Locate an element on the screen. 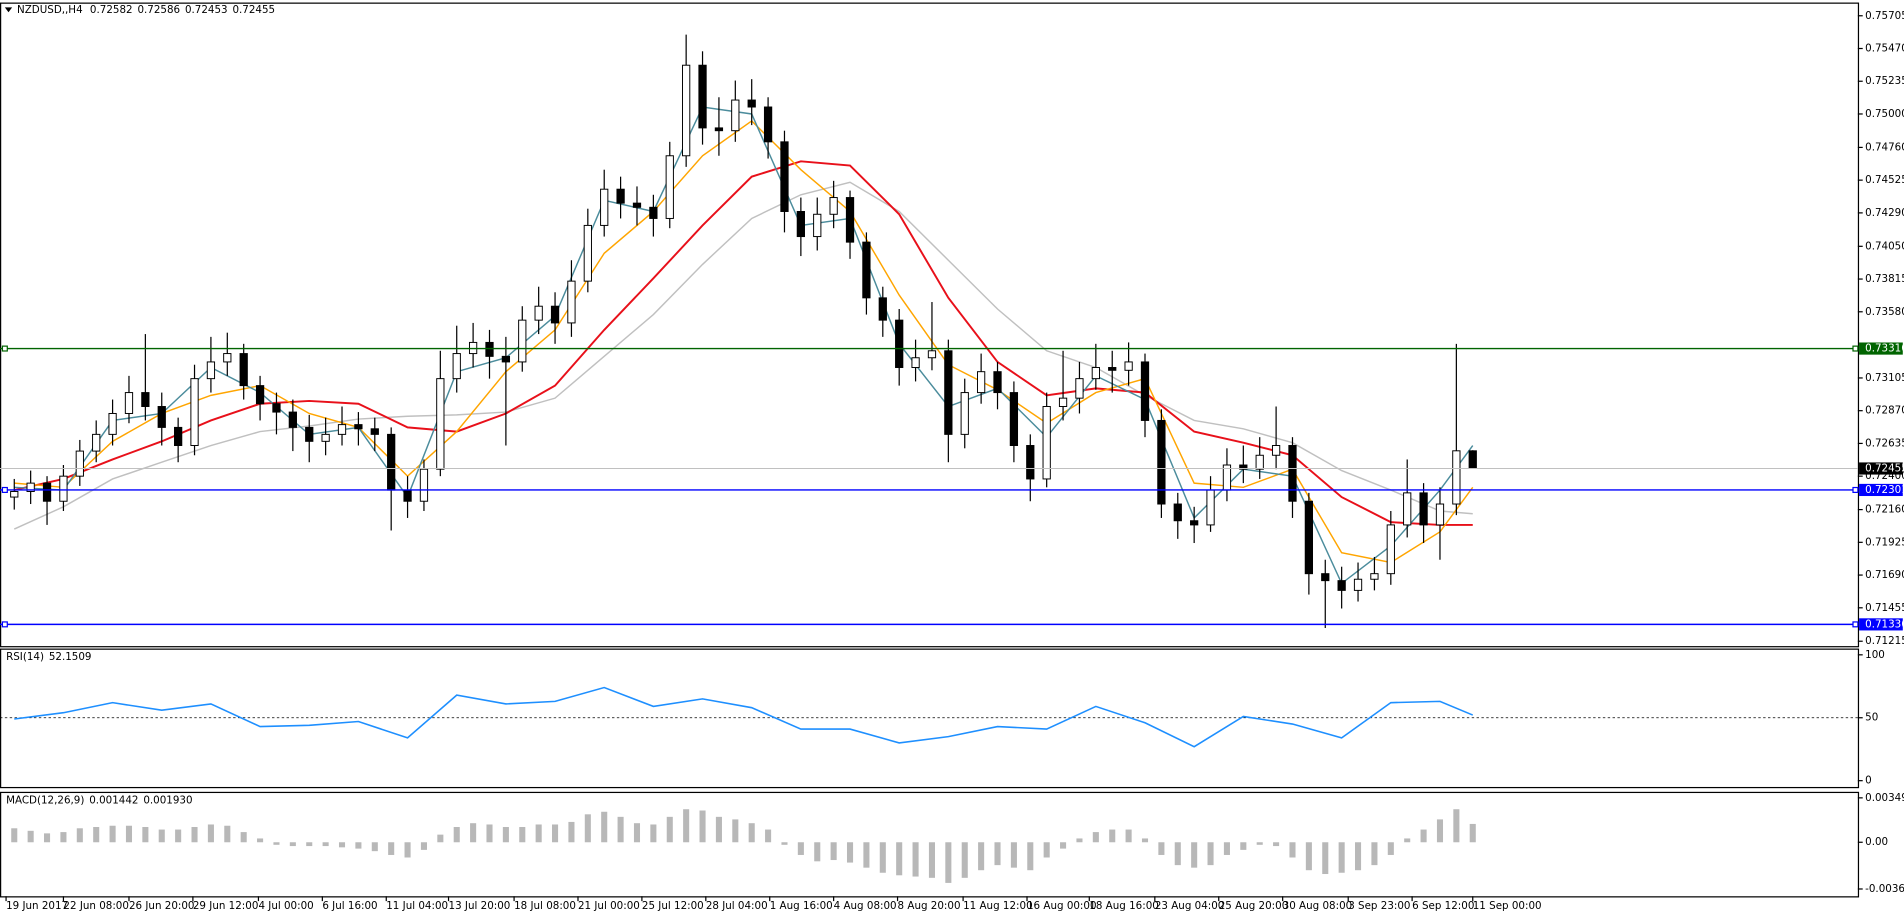  x-tick-label: 22 Jun 08:00 is located at coordinates (96, 906).